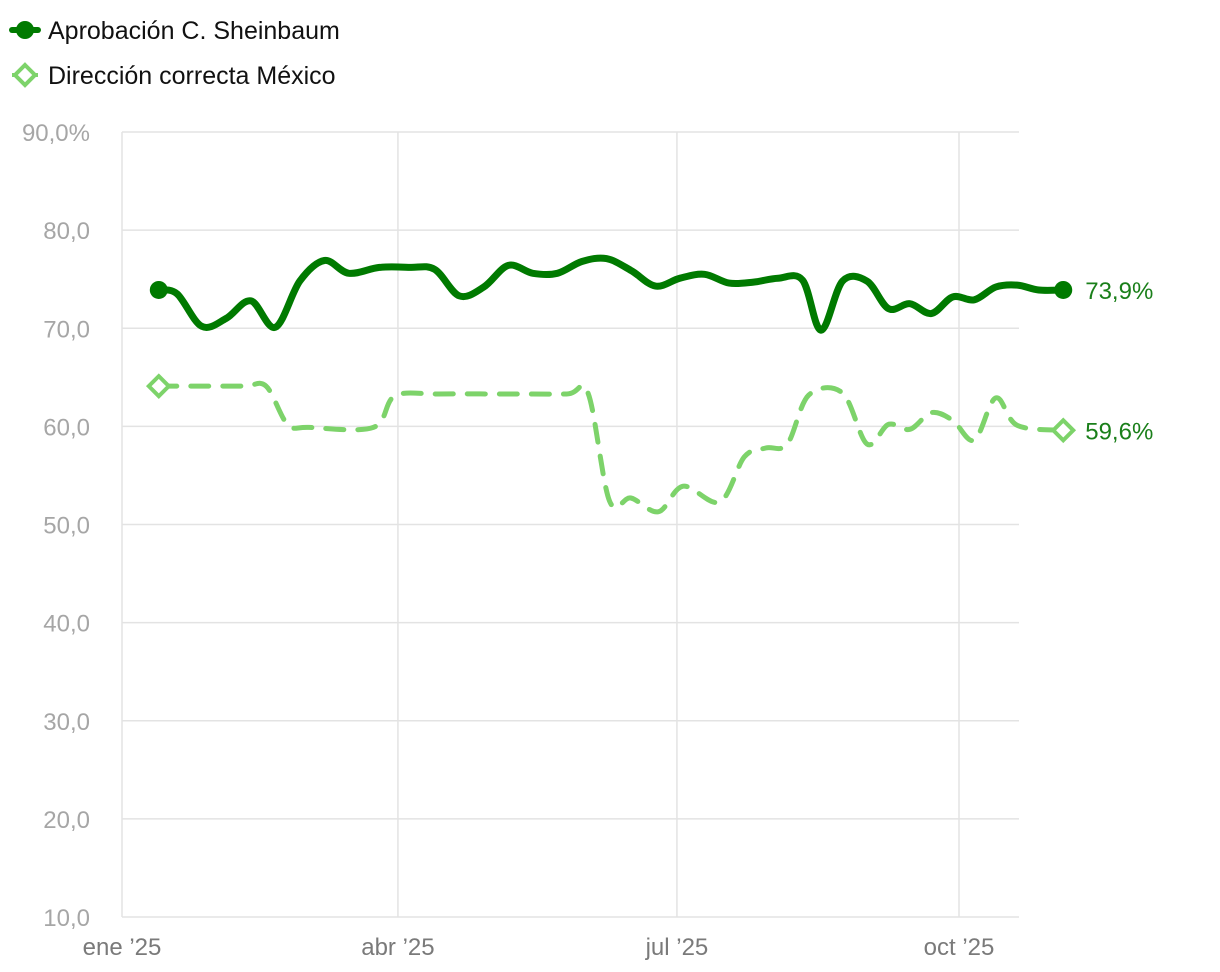 This screenshot has width=1220, height=972. I want to click on y-tick-label: 10,0, so click(66, 918).